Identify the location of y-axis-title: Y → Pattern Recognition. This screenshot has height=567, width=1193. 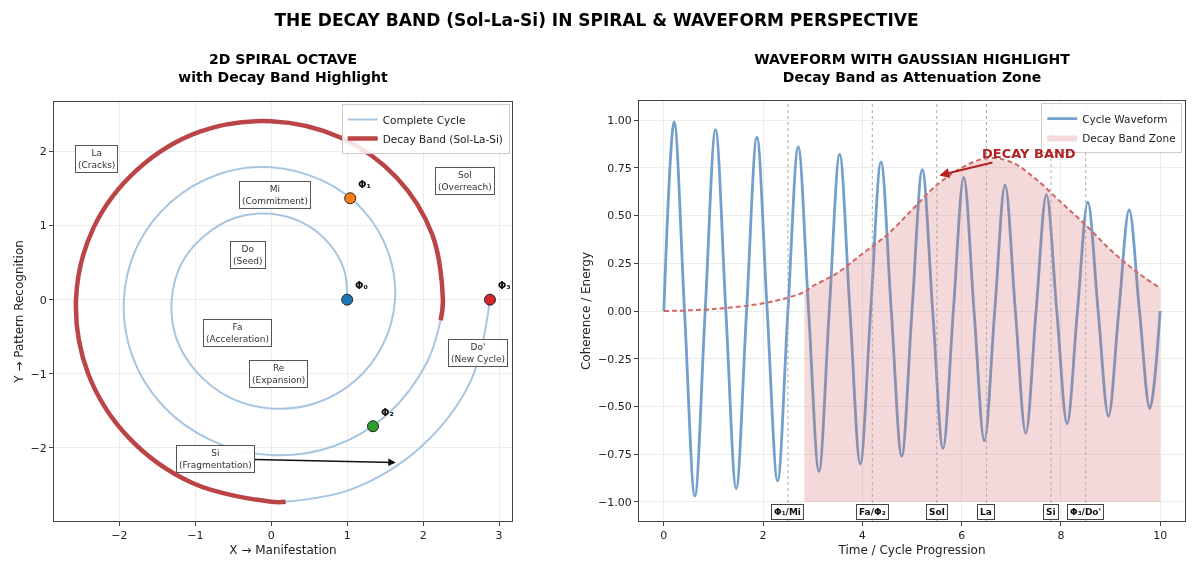
(18, 312).